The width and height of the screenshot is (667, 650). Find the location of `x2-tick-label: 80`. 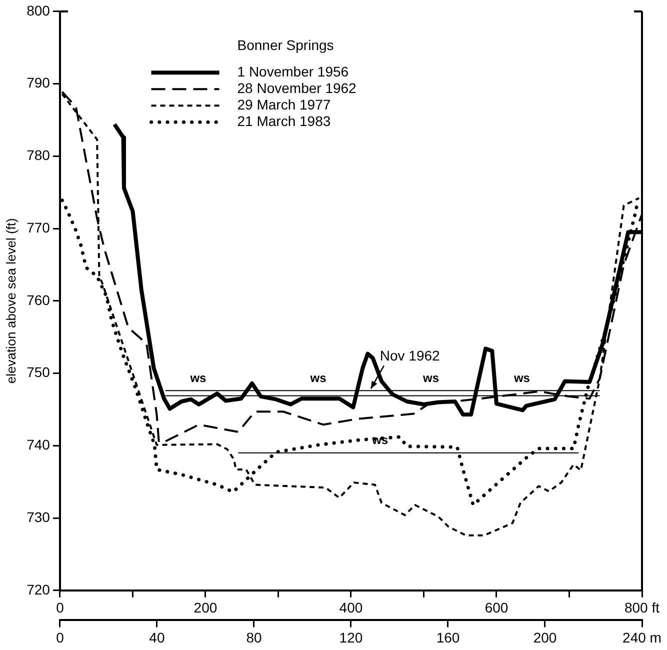

x2-tick-label: 80 is located at coordinates (254, 637).